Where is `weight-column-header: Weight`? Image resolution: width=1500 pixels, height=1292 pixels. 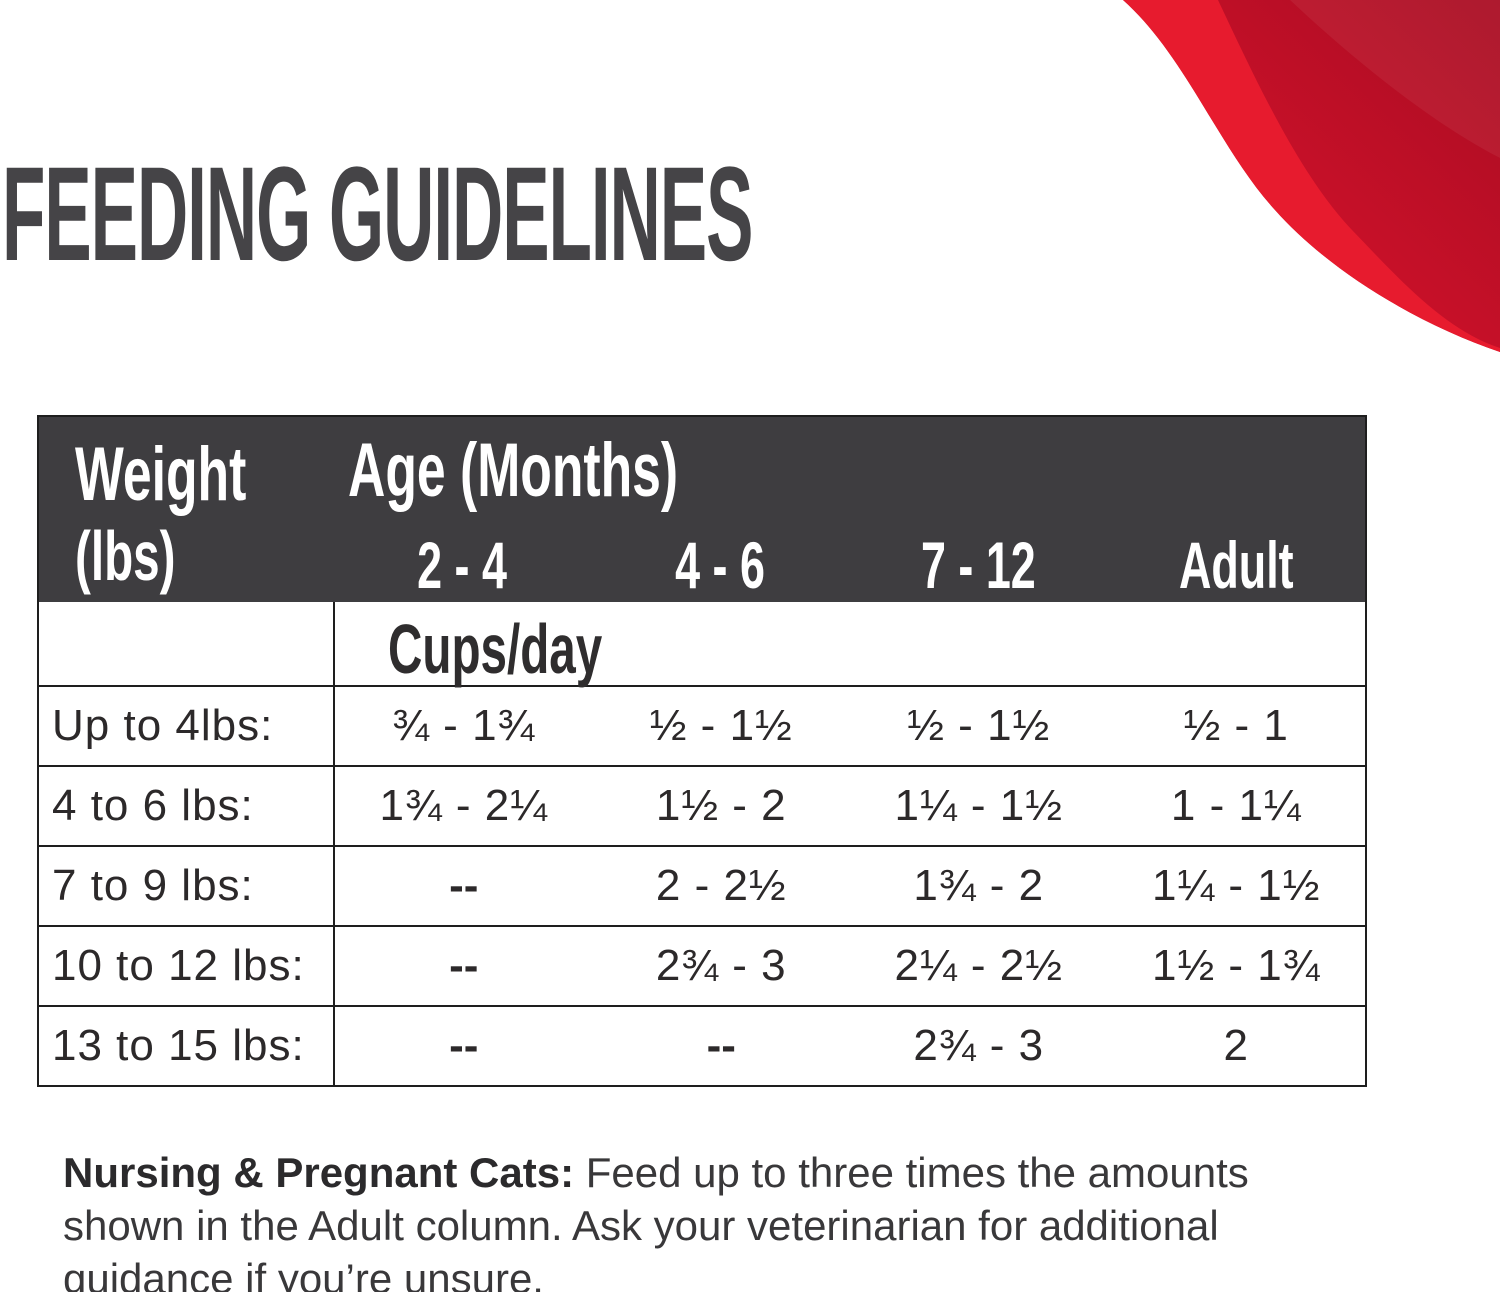 weight-column-header: Weight is located at coordinates (161, 474).